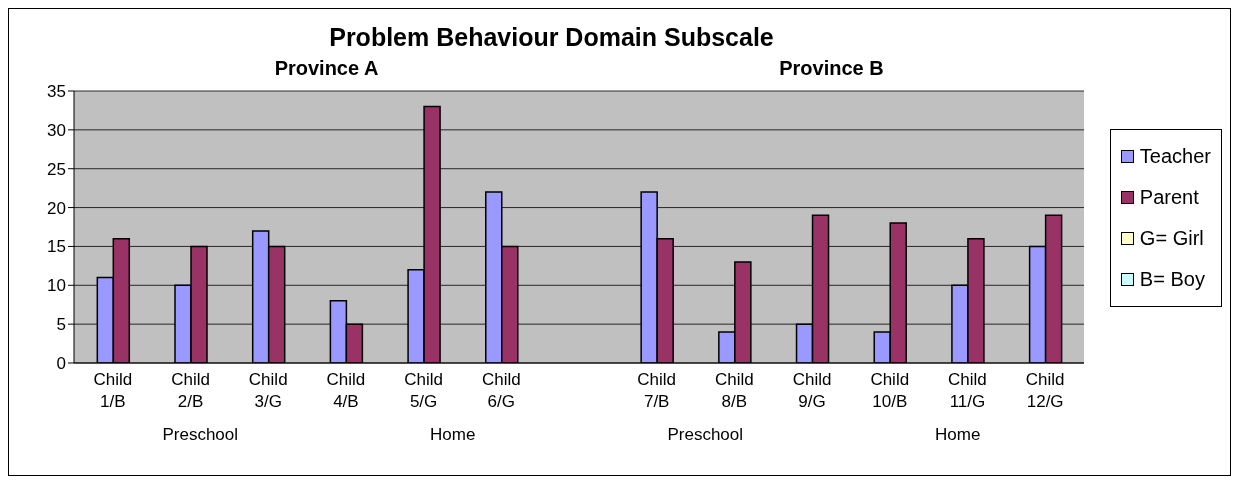 This screenshot has width=1237, height=484. I want to click on legend-label: Teacher, so click(1174, 156).